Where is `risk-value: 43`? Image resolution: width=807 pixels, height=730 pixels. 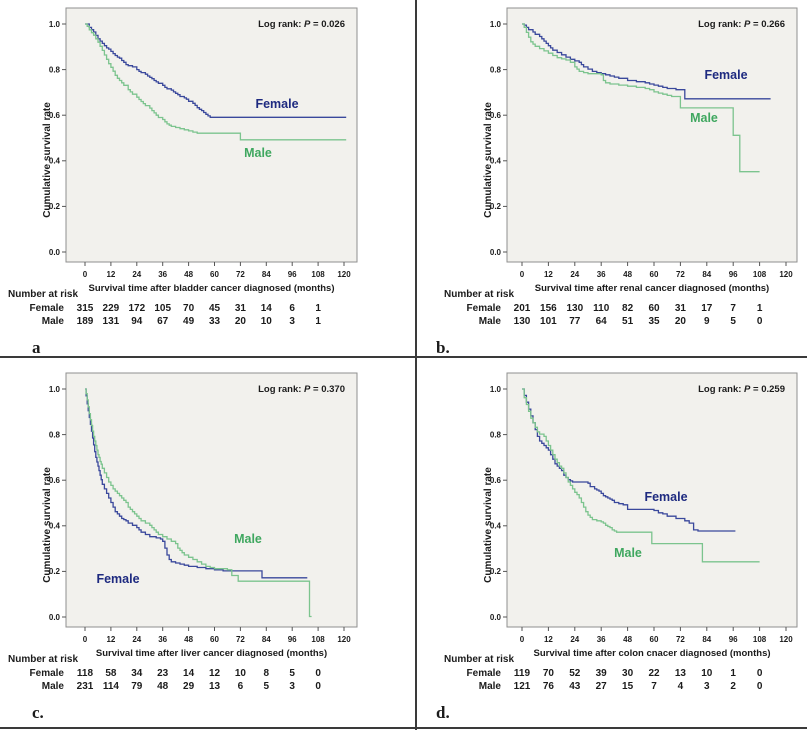
risk-value: 43 is located at coordinates (575, 686).